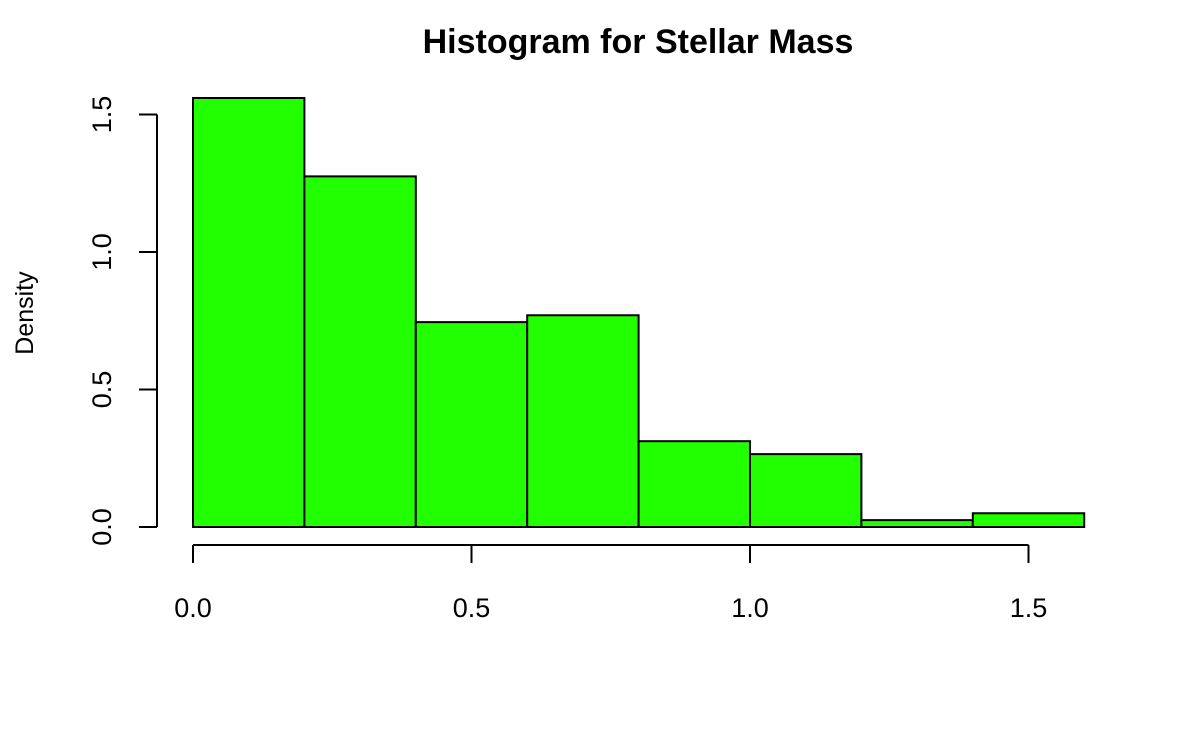  Describe the element at coordinates (638, 42) in the screenshot. I see `chart-title: Histogram for Stellar Mass` at that location.